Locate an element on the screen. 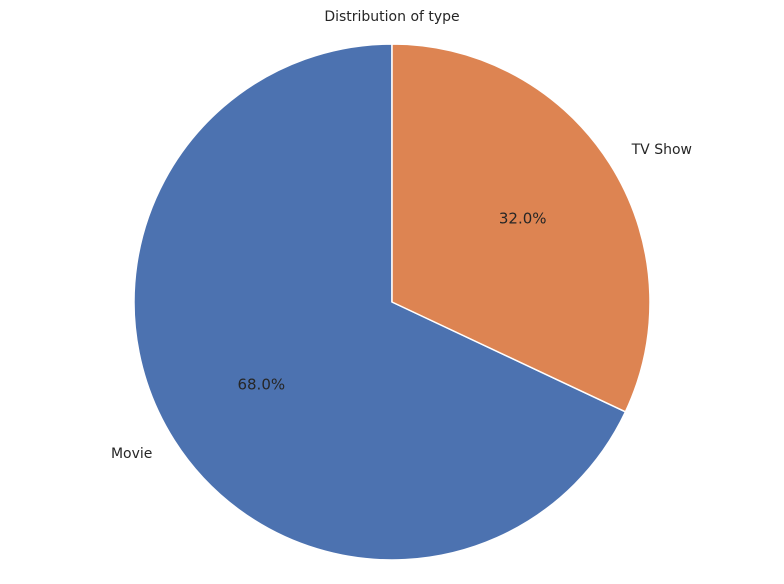  percent-label-tv-show: 32.0% is located at coordinates (523, 219).